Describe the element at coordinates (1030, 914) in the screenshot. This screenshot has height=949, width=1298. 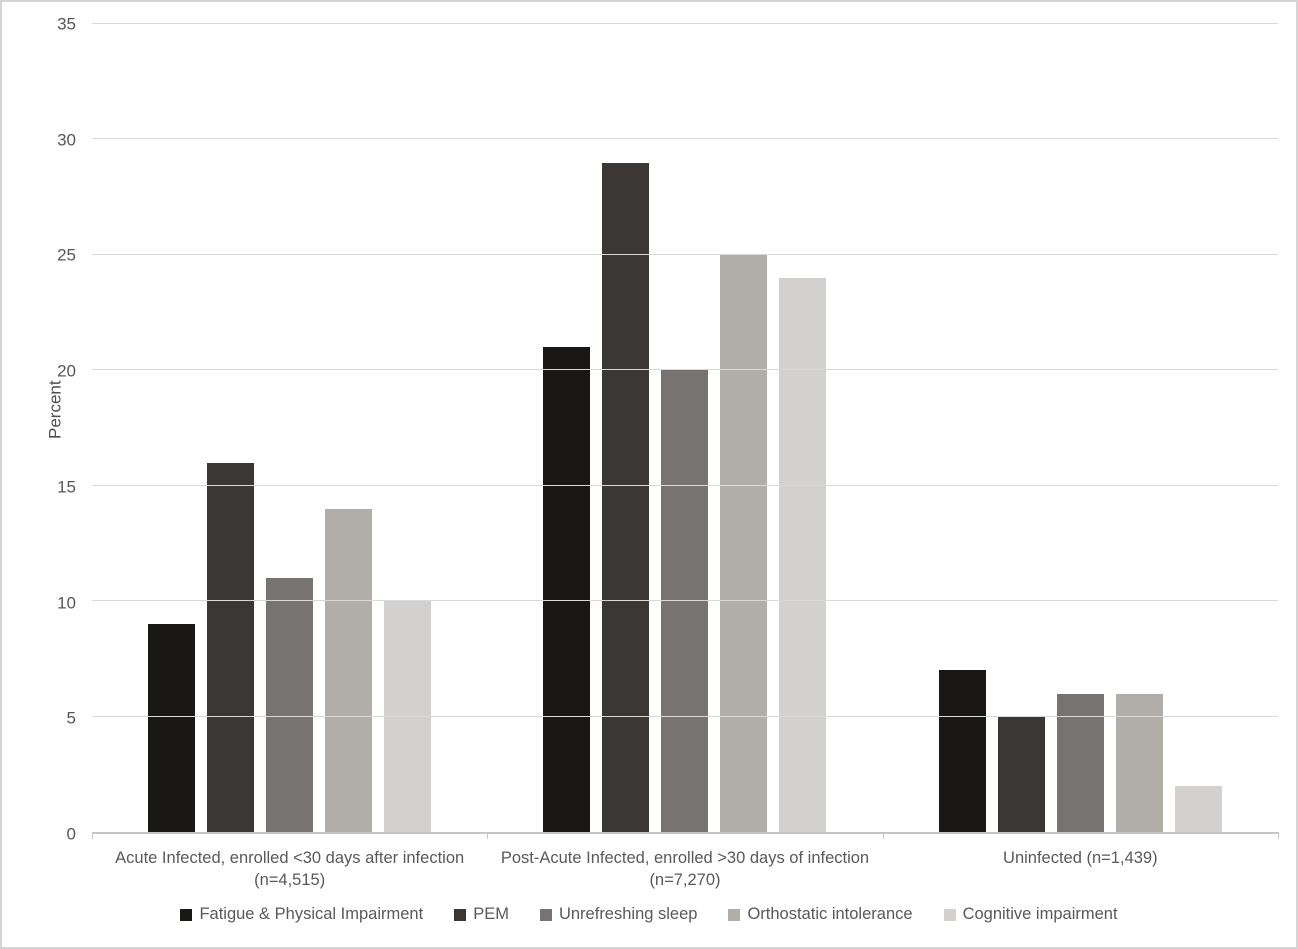
I see `legend-item-cognitive-impairment: Cognitive impairment` at that location.